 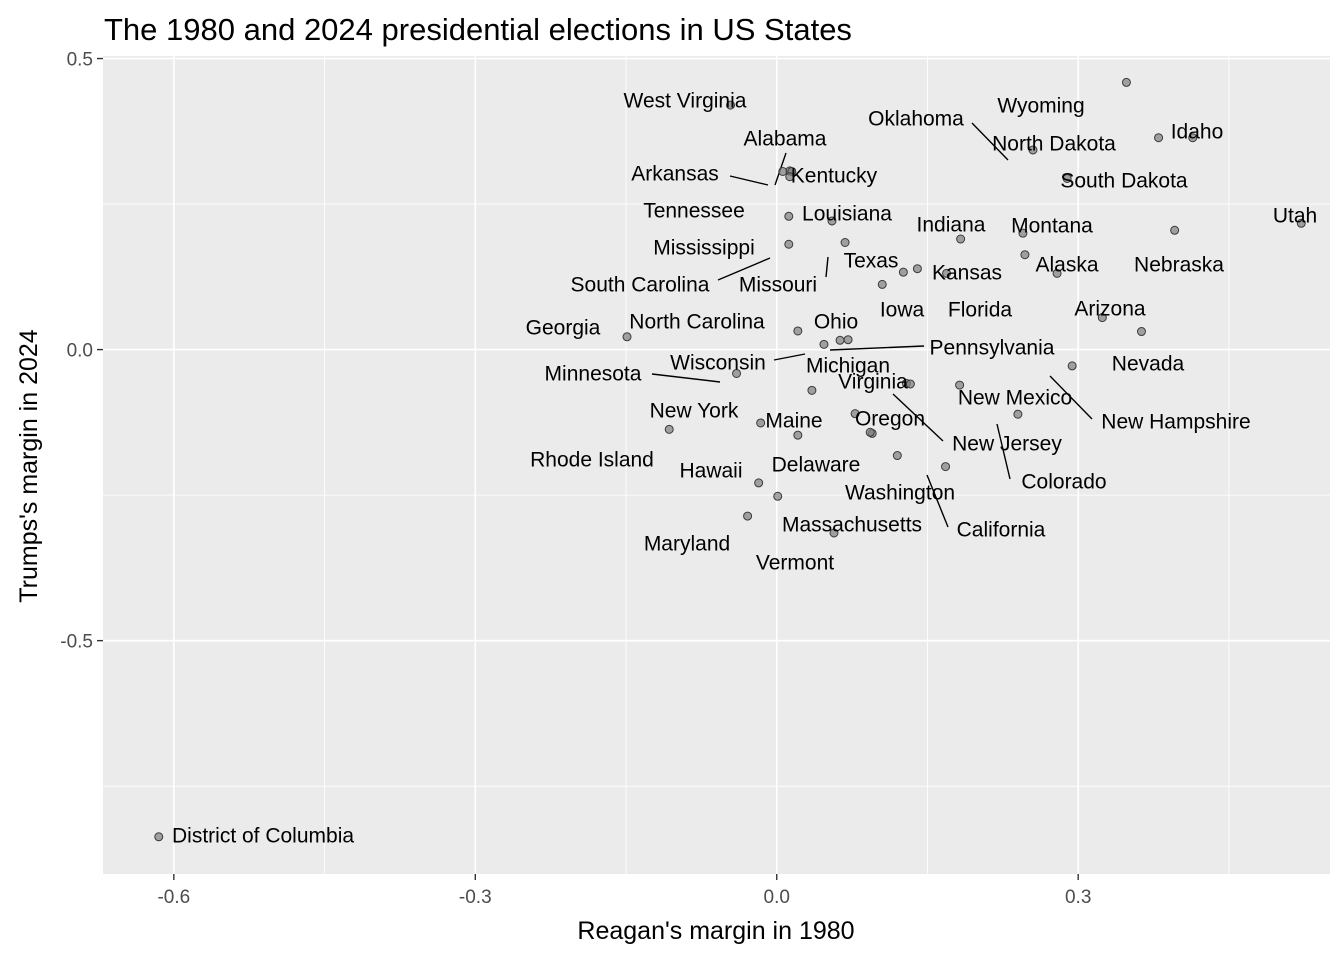 What do you see at coordinates (475, 897) in the screenshot?
I see `x-tick-label: -0.3` at bounding box center [475, 897].